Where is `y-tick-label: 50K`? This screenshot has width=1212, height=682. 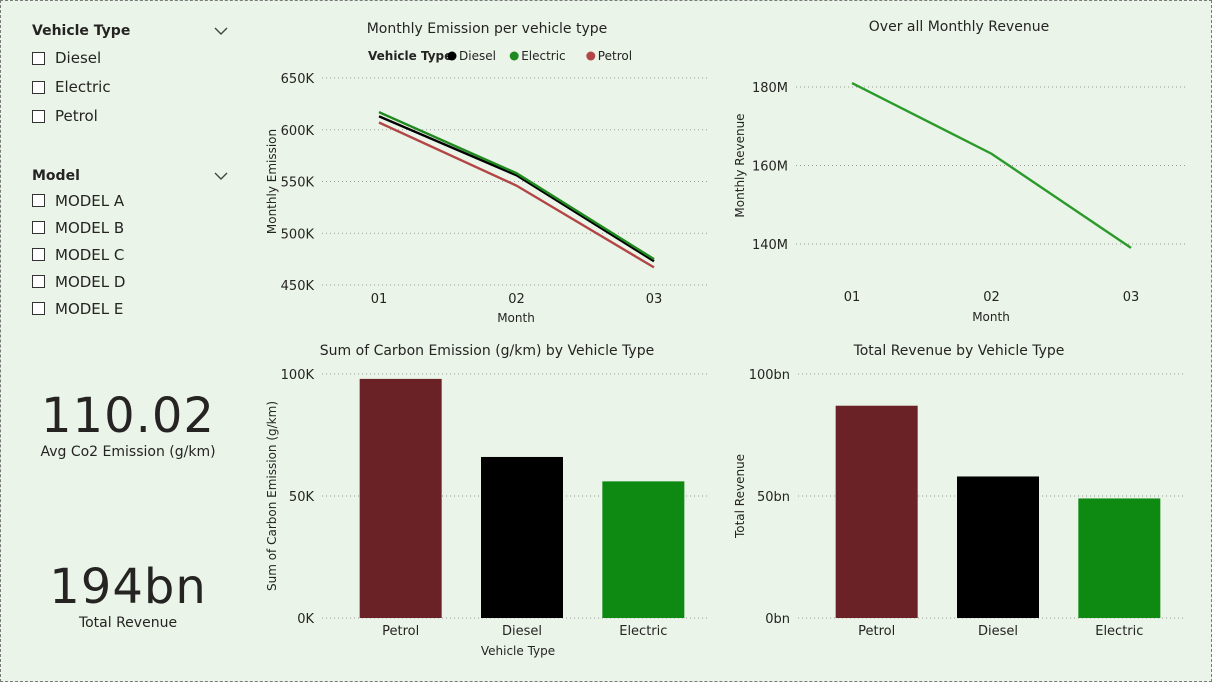 y-tick-label: 50K is located at coordinates (302, 497).